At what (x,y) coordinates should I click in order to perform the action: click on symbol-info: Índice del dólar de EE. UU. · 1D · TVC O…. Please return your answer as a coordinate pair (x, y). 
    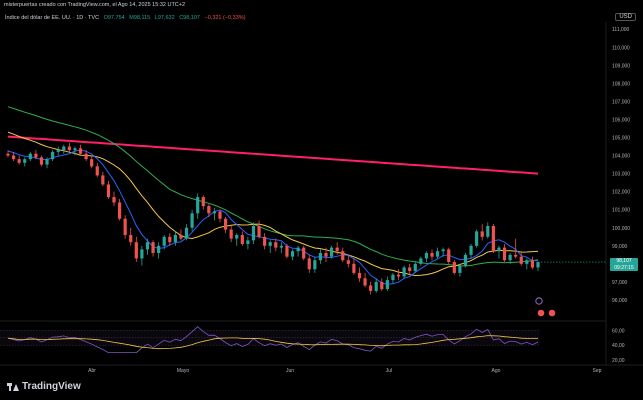
    Looking at the image, I should click on (125, 18).